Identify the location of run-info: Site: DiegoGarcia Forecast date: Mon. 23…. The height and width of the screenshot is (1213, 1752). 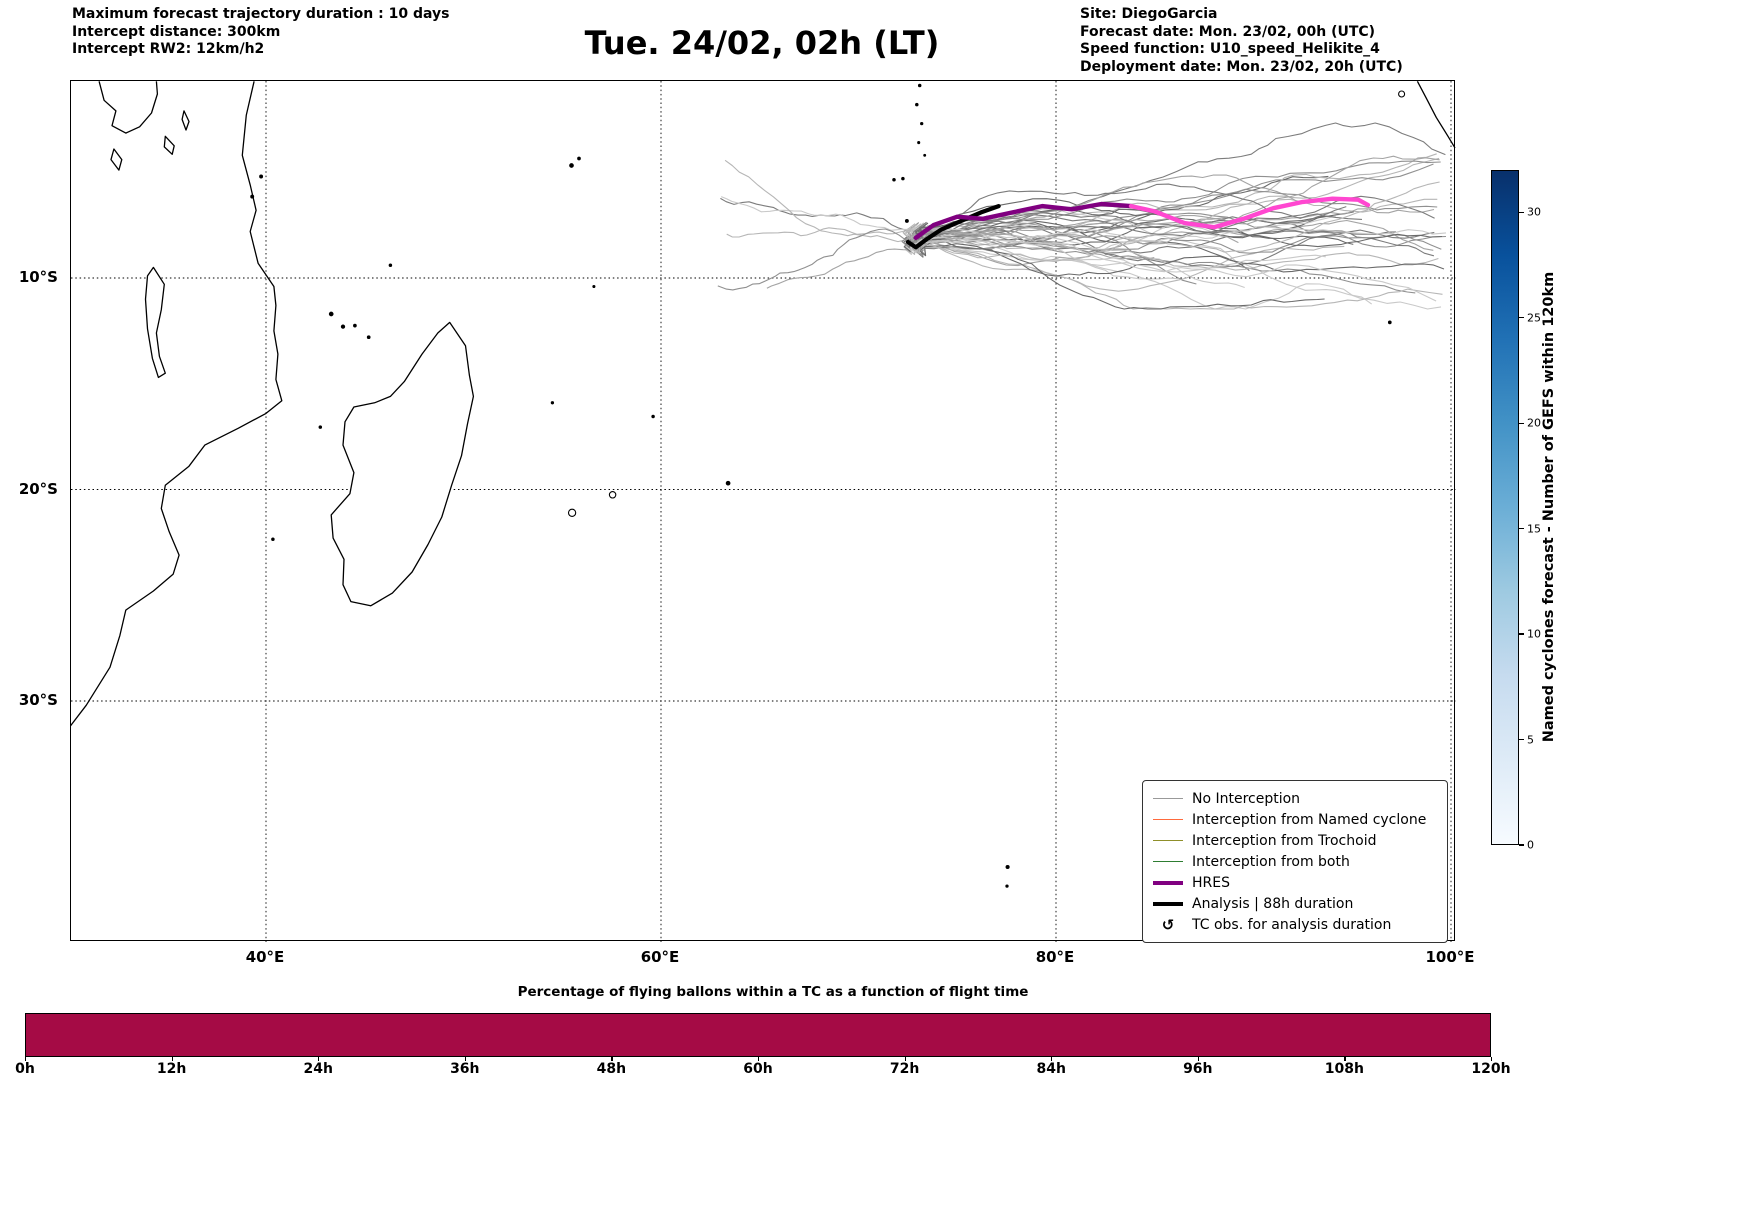
(1241, 41).